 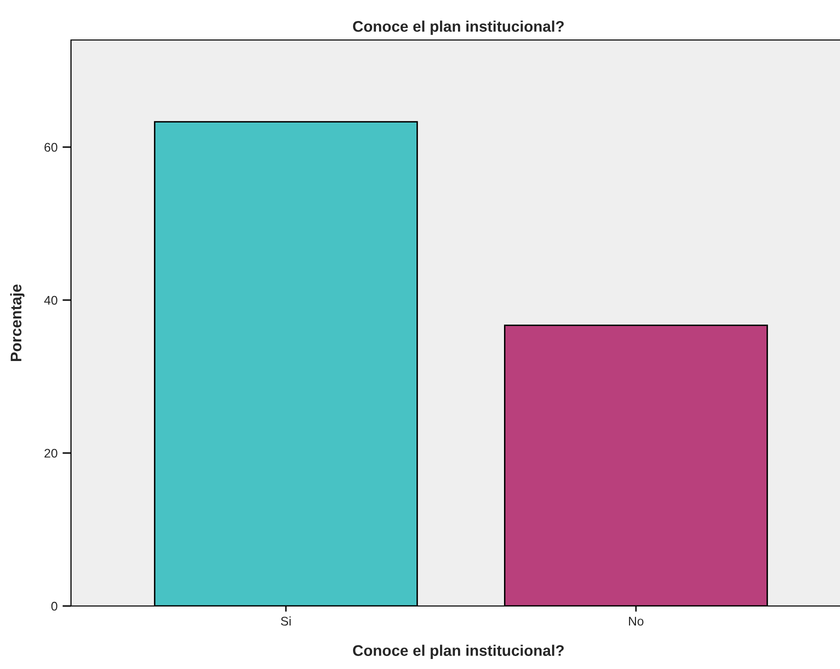 What do you see at coordinates (51, 300) in the screenshot?
I see `y-tick-label: 40` at bounding box center [51, 300].